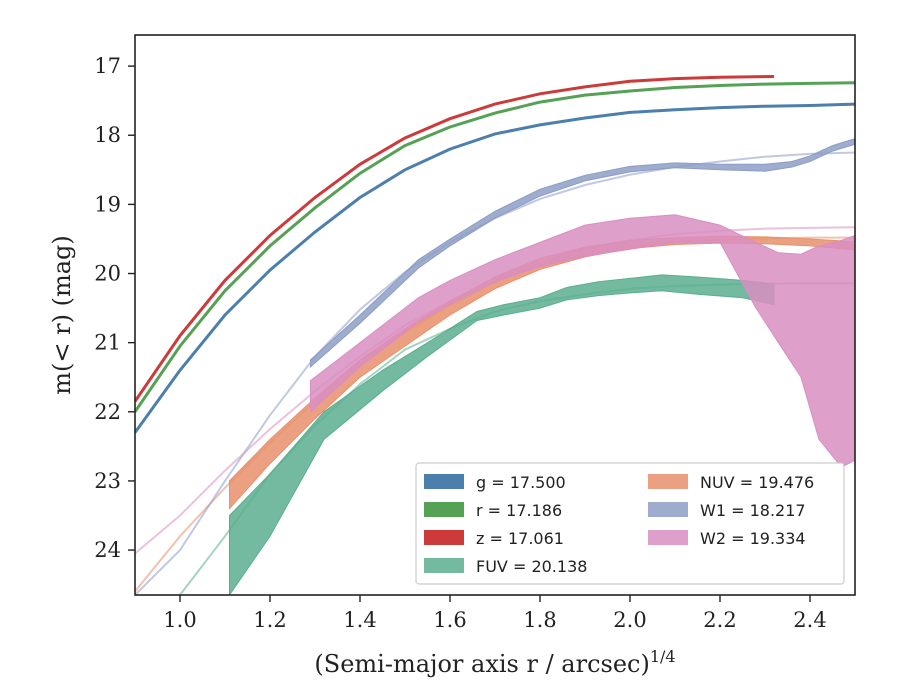 The width and height of the screenshot is (900, 700). I want to click on legend-box, so click(630, 523).